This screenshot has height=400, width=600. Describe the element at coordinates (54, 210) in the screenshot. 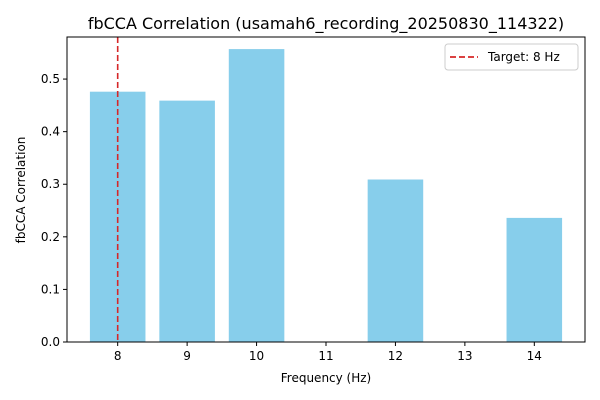

I see `y-ticks: 0.0 0.1 0.2 0.3 0.4 0.5` at that location.